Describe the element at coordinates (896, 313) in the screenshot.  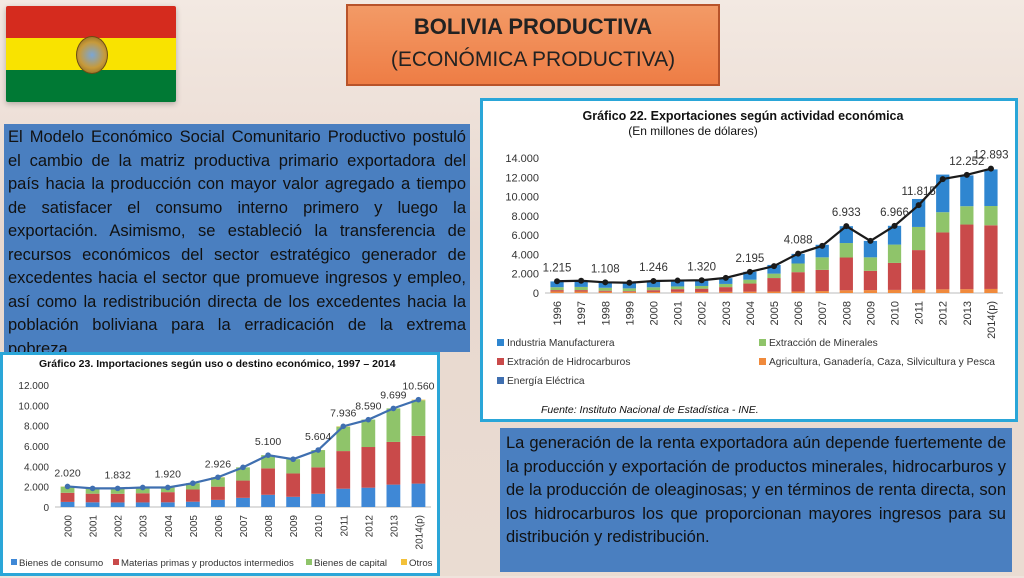
I see `x-tick-label: 2010` at that location.